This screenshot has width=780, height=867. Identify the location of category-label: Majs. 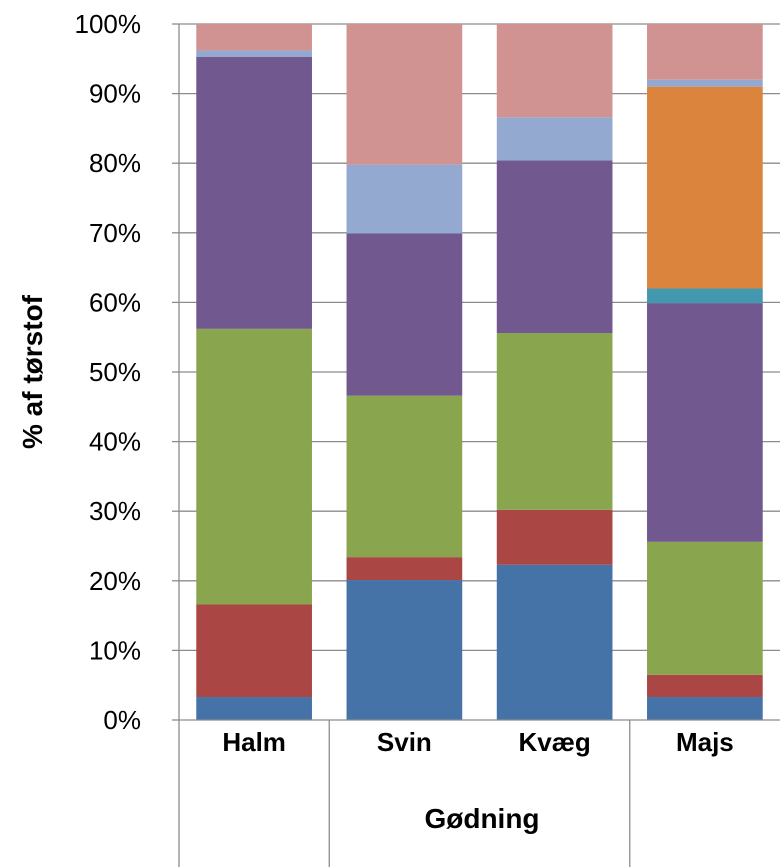
(705, 742).